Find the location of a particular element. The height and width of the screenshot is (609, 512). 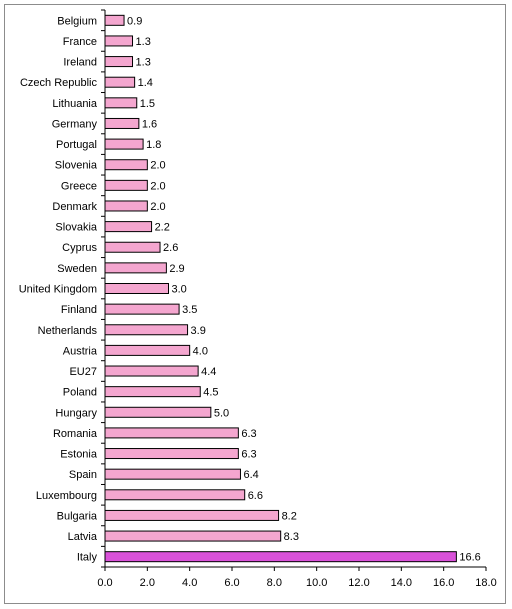

category-label: Austria is located at coordinates (80, 351).